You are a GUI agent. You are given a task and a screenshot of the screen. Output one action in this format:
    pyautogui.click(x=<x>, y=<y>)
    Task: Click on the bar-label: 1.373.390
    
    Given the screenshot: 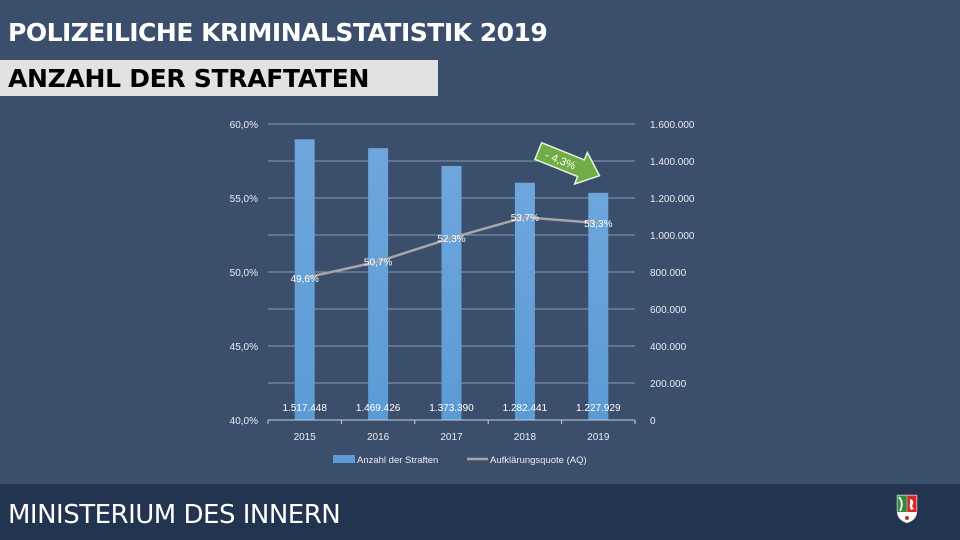 What is the action you would take?
    pyautogui.click(x=451, y=408)
    